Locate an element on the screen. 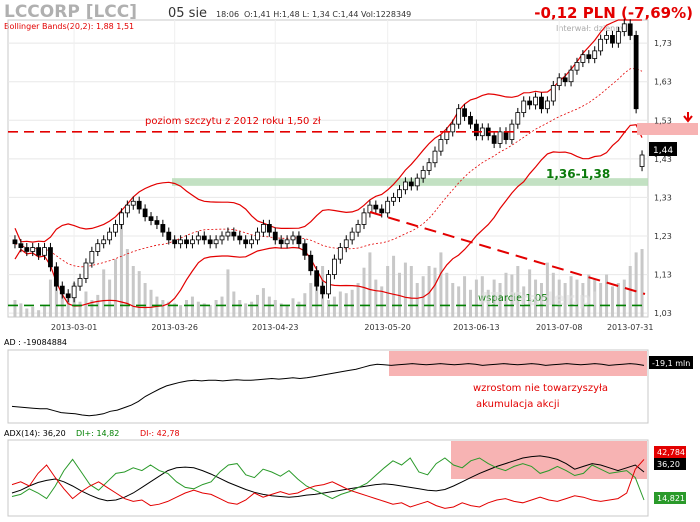 This screenshot has width=700, height=522. price-axis: 1,03 1,13 1,23 1,33 1,43 1,53 1,63 1,73 is located at coordinates (663, 178).